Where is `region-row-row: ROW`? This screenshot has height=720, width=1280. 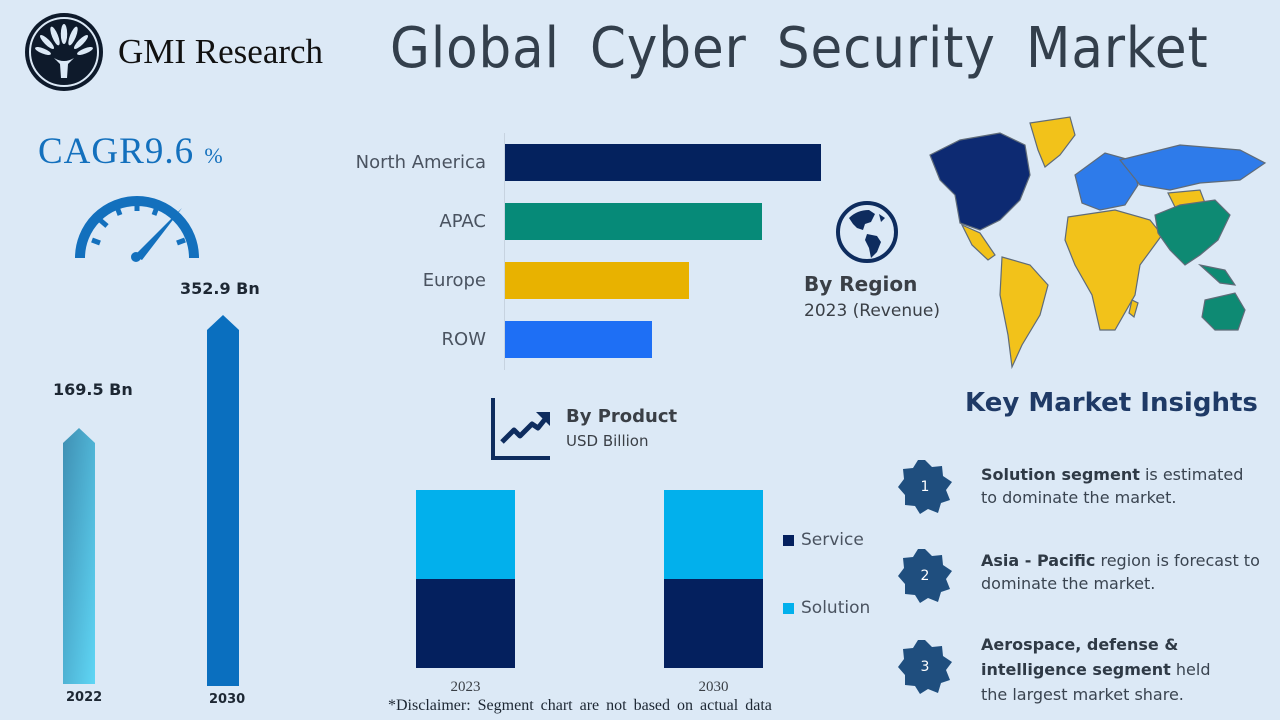 region-row-row: ROW is located at coordinates (590, 339).